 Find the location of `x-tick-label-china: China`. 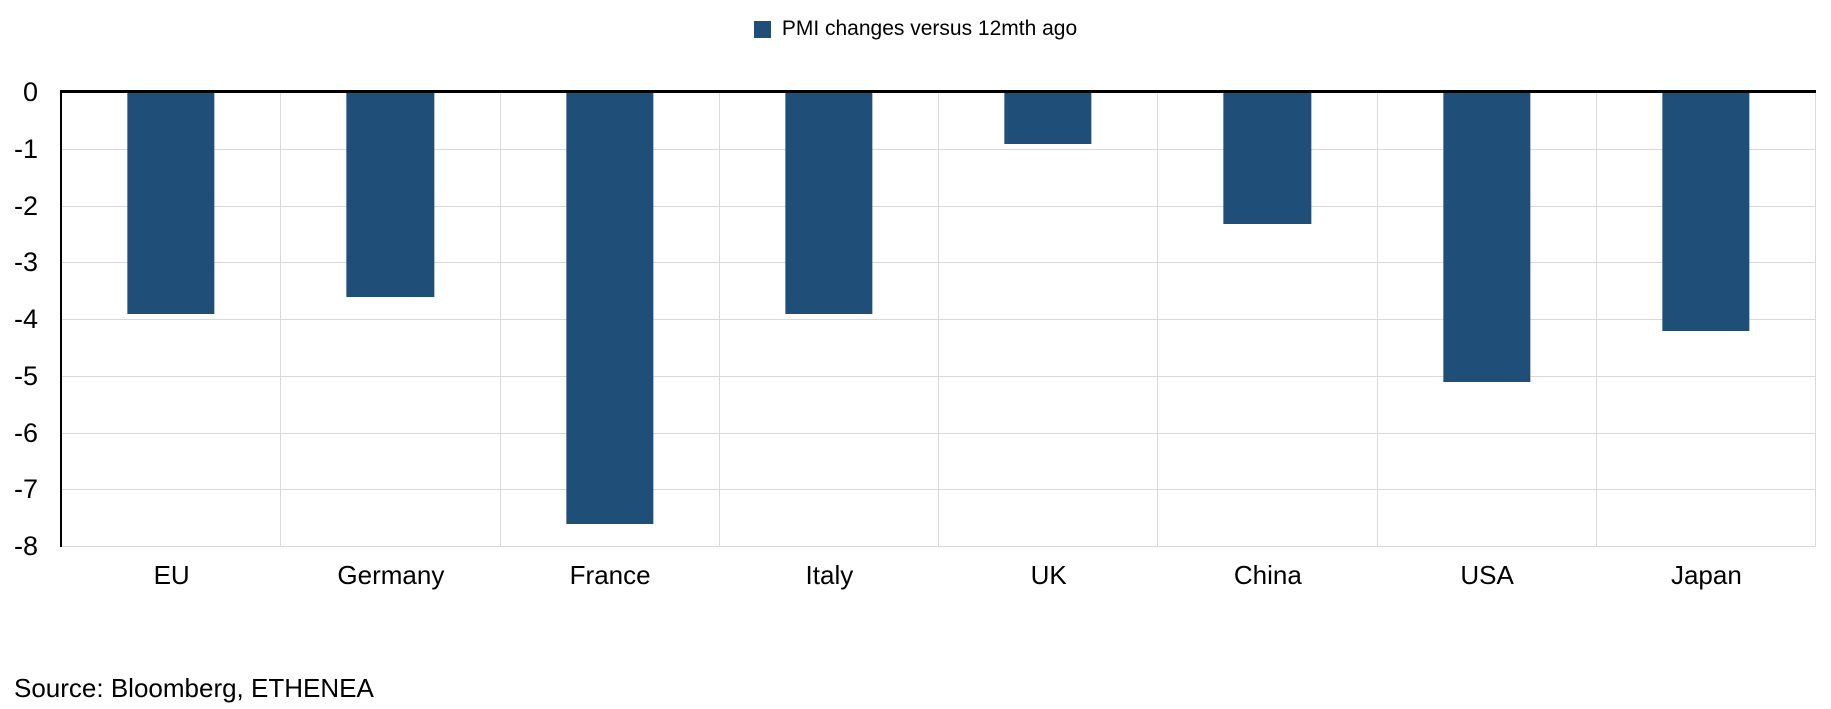

x-tick-label-china: China is located at coordinates (1267, 575).